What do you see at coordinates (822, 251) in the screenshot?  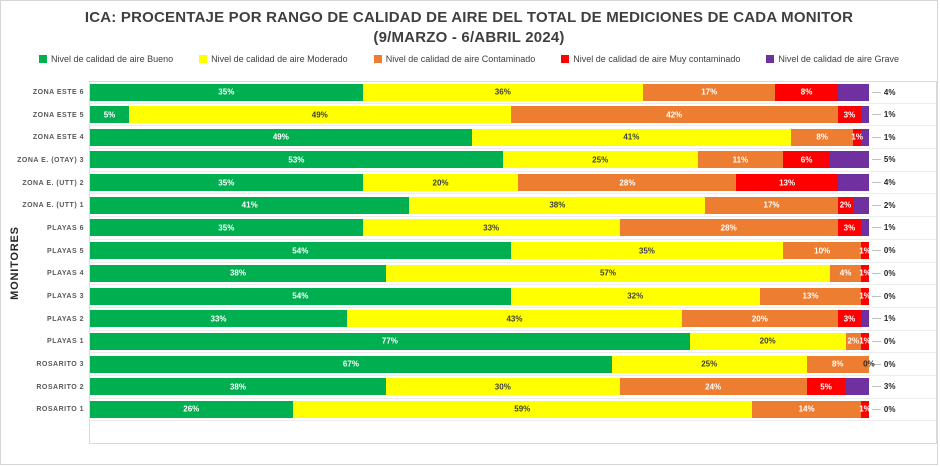 I see `segment-value-label: 10%` at bounding box center [822, 251].